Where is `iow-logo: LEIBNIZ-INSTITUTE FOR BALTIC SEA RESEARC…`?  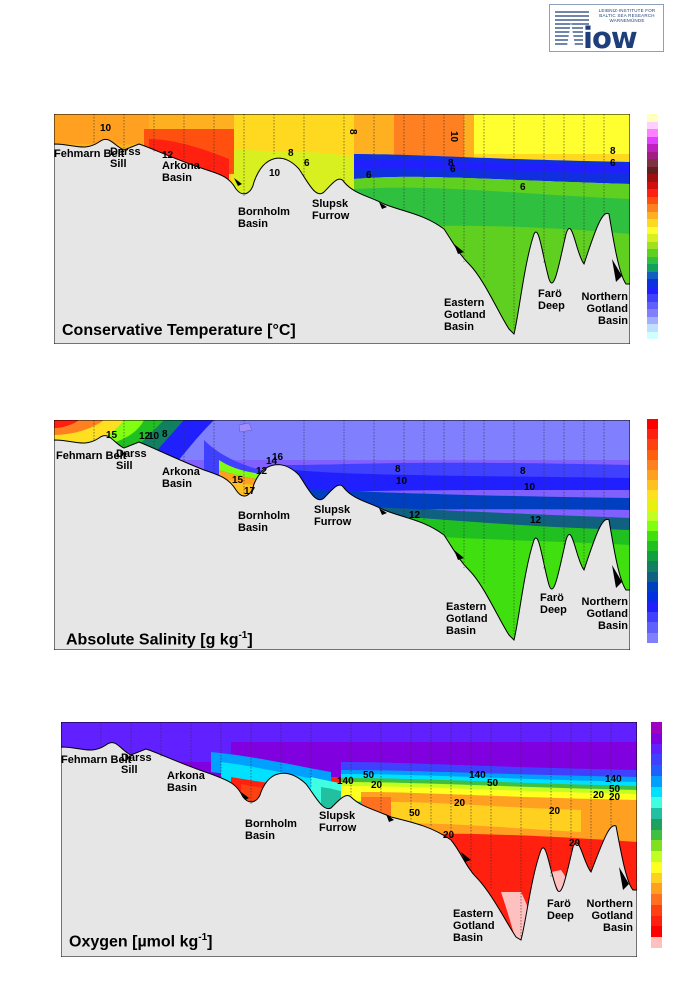 iow-logo: LEIBNIZ-INSTITUTE FOR BALTIC SEA RESEARC… is located at coordinates (606, 29).